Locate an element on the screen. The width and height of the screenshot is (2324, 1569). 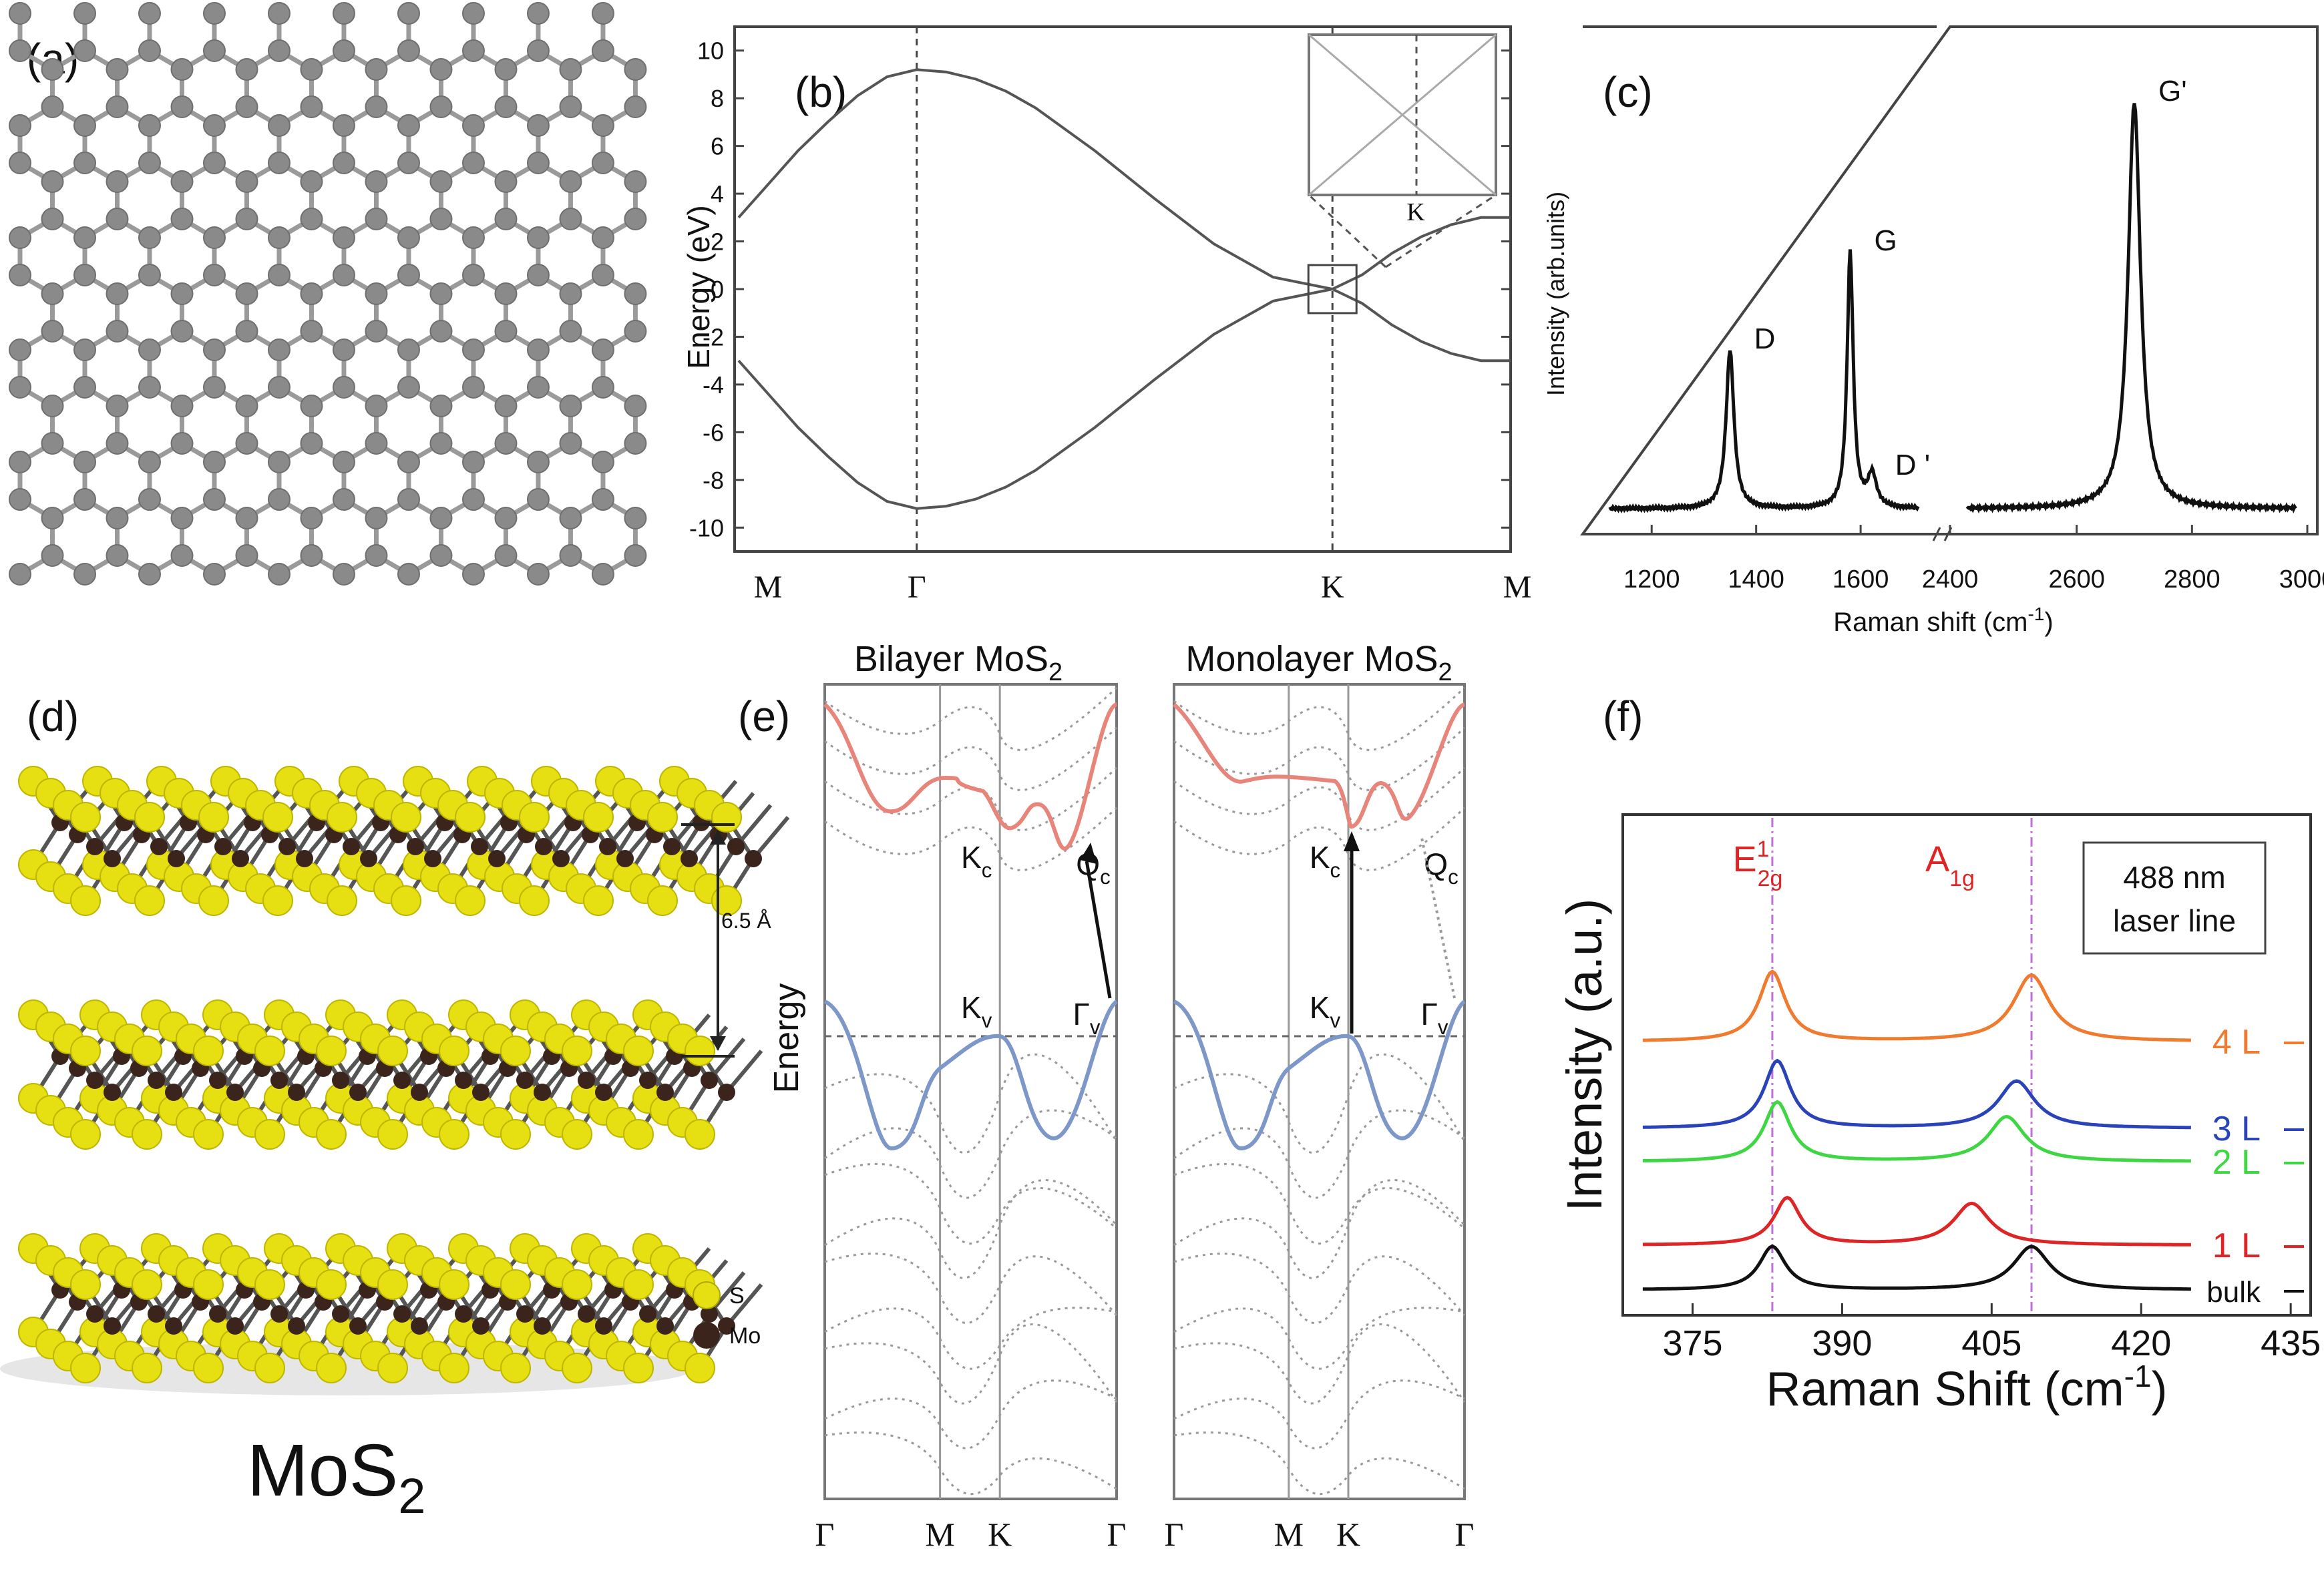
dirac-inset: K is located at coordinates (1403, 150).